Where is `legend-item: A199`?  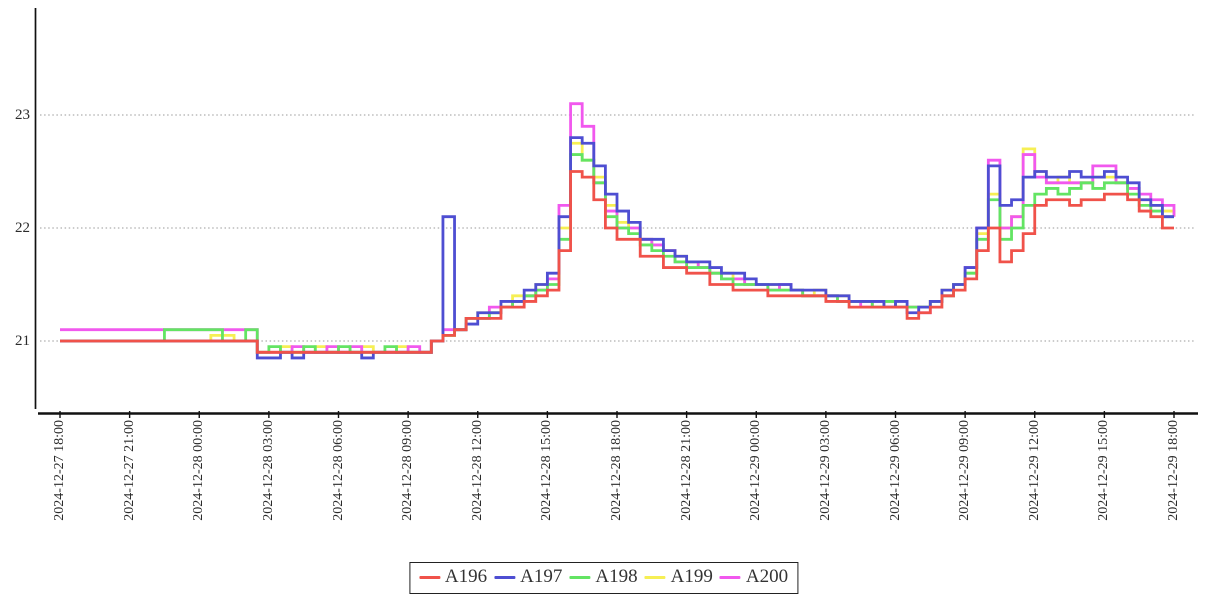
legend-item: A199 is located at coordinates (678, 577).